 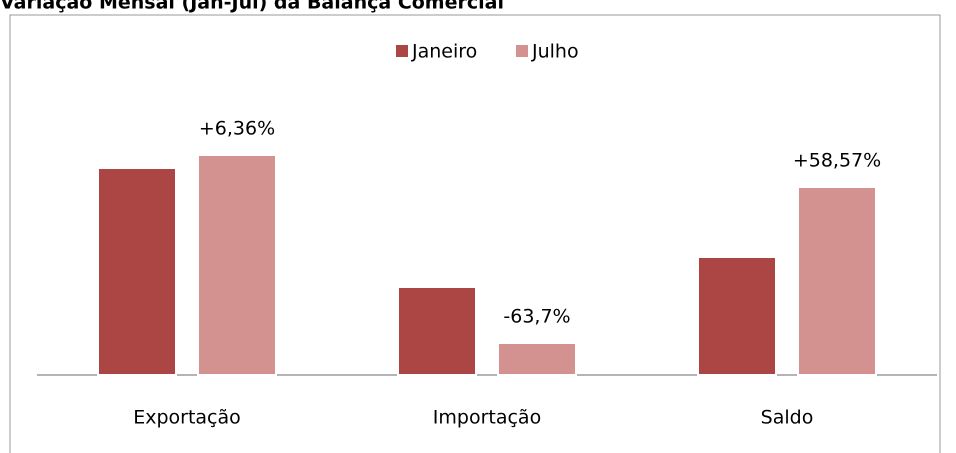 What do you see at coordinates (187, 418) in the screenshot?
I see `x-tick-label: Exportação` at bounding box center [187, 418].